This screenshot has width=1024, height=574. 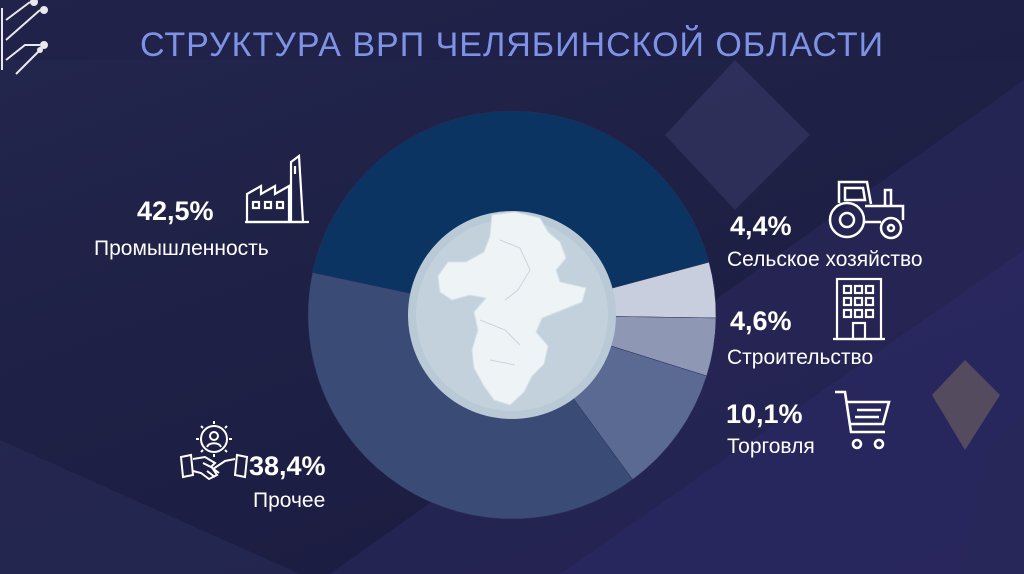 What do you see at coordinates (289, 500) in the screenshot?
I see `slice-label-other: Прочее` at bounding box center [289, 500].